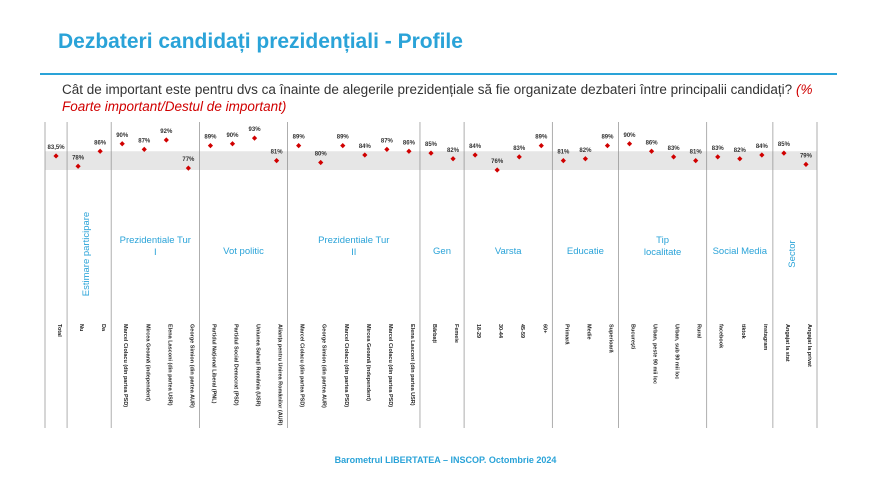 Image resolution: width=891 pixels, height=487 pixels. Describe the element at coordinates (368, 362) in the screenshot. I see `category-label: Mircea Geoană (independent)` at that location.